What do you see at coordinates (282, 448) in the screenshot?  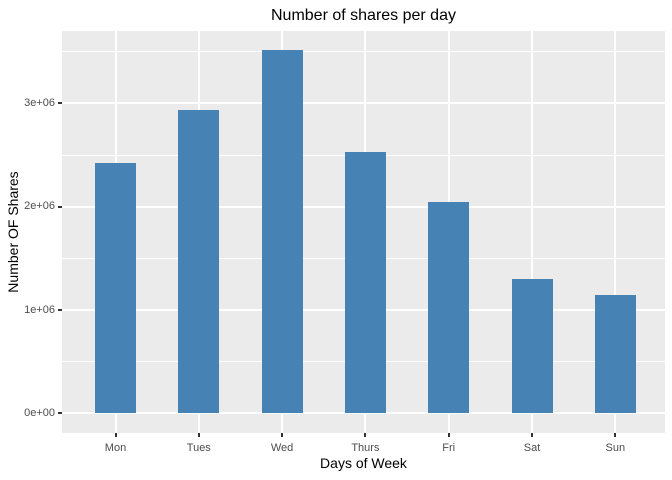 I see `x-tick-label: Wed` at bounding box center [282, 448].